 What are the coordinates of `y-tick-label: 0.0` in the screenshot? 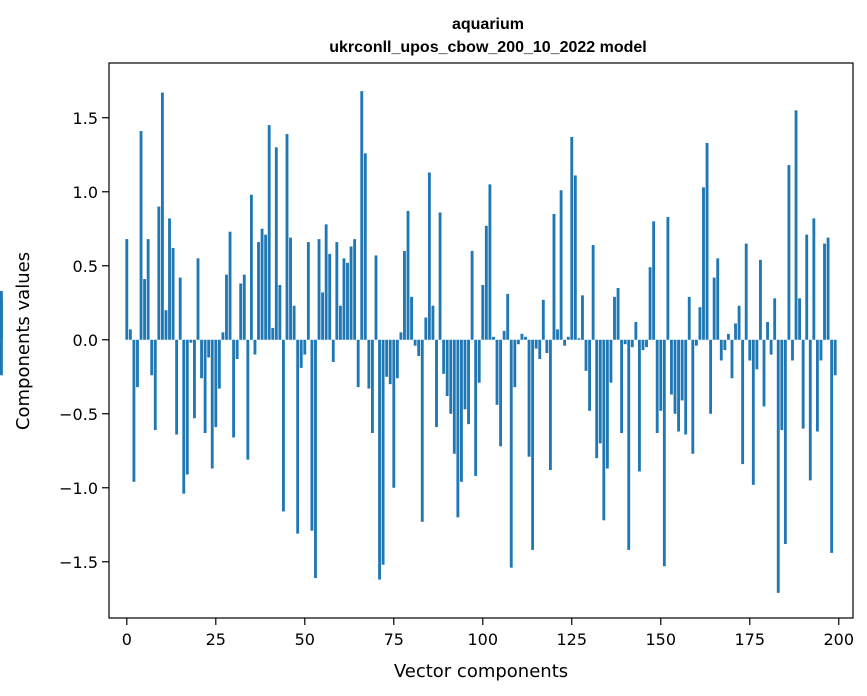 It's located at (85, 340).